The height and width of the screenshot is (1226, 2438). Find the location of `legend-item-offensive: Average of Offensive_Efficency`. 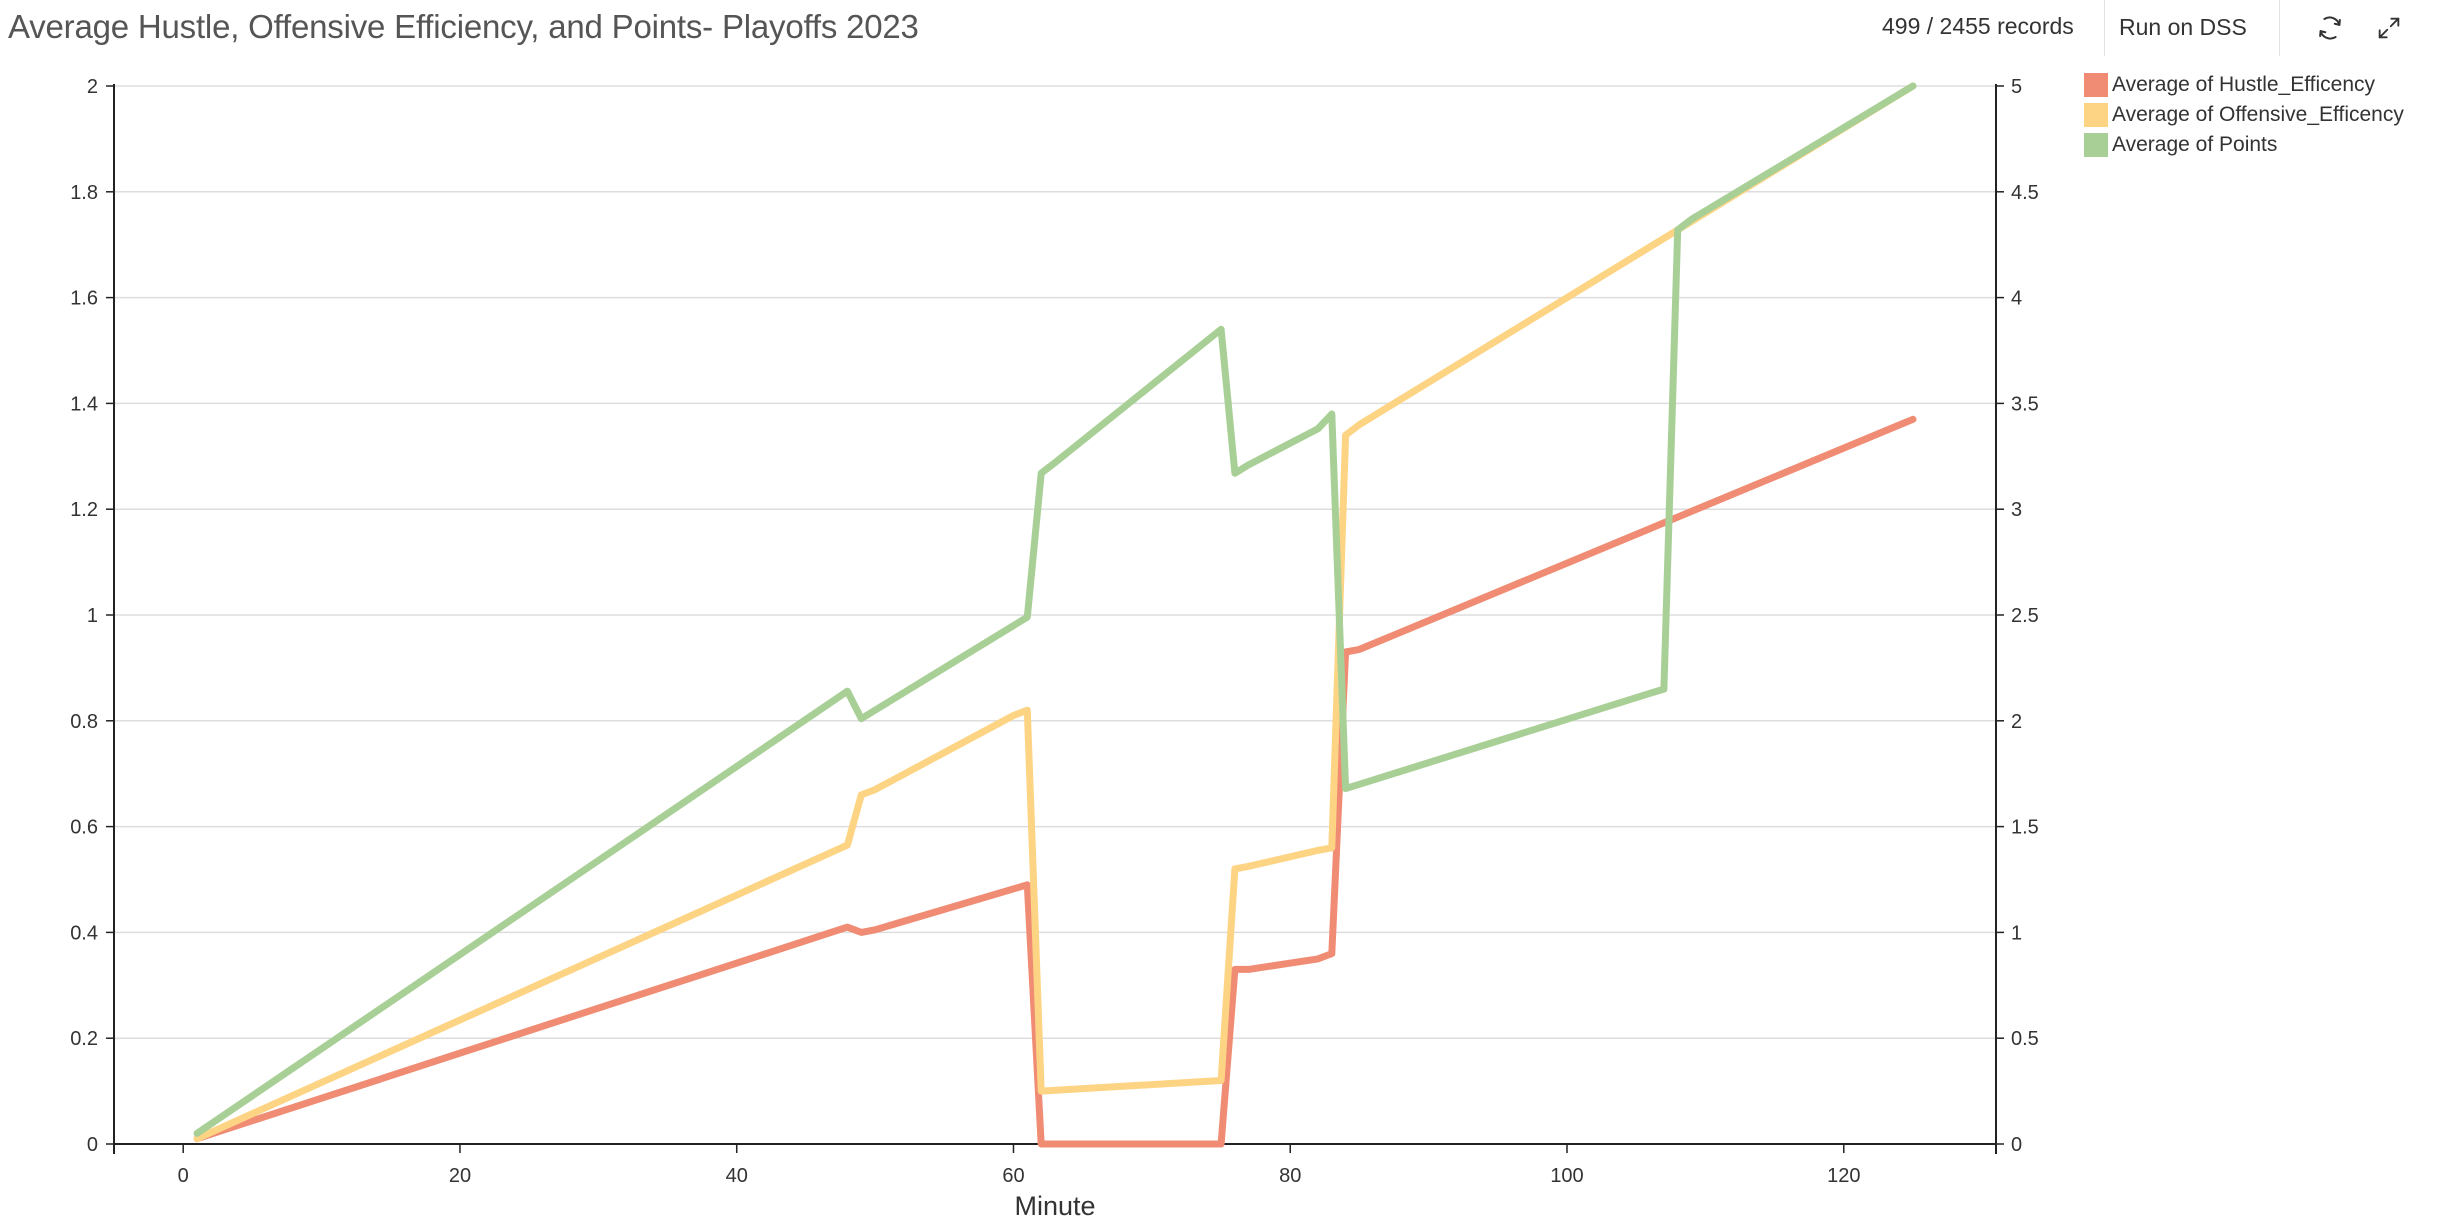

legend-item-offensive: Average of Offensive_Efficency is located at coordinates (2244, 115).